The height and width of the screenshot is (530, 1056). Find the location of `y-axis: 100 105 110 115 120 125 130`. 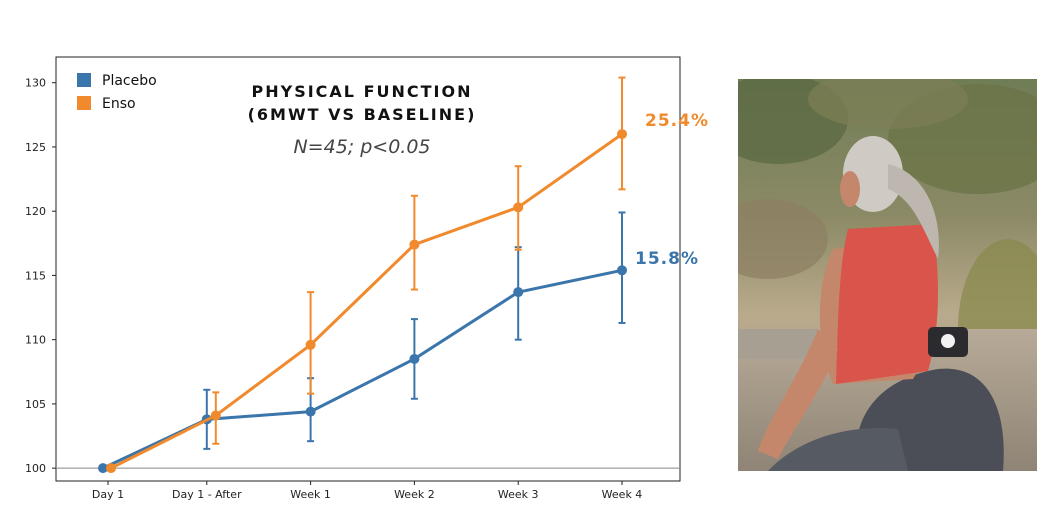

y-axis: 100 105 110 115 120 125 130 is located at coordinates (40, 276).